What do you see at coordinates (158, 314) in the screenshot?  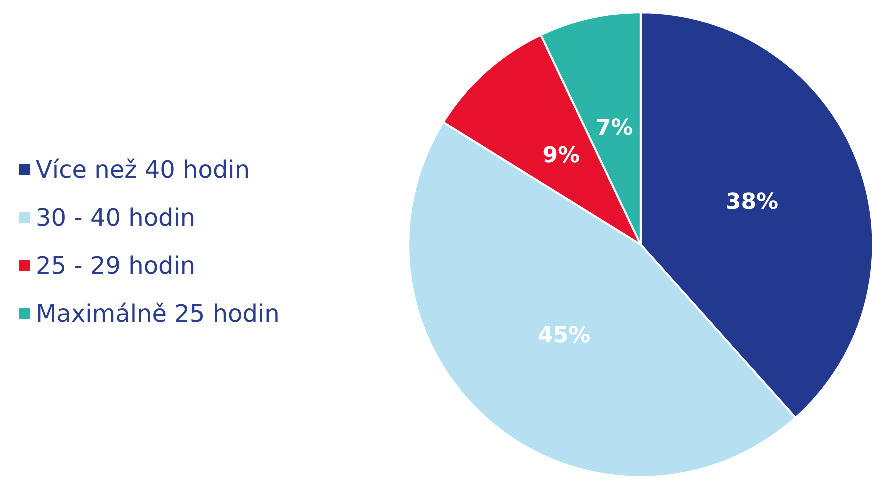 I see `legend-label: Maximálně 25 hodin` at bounding box center [158, 314].